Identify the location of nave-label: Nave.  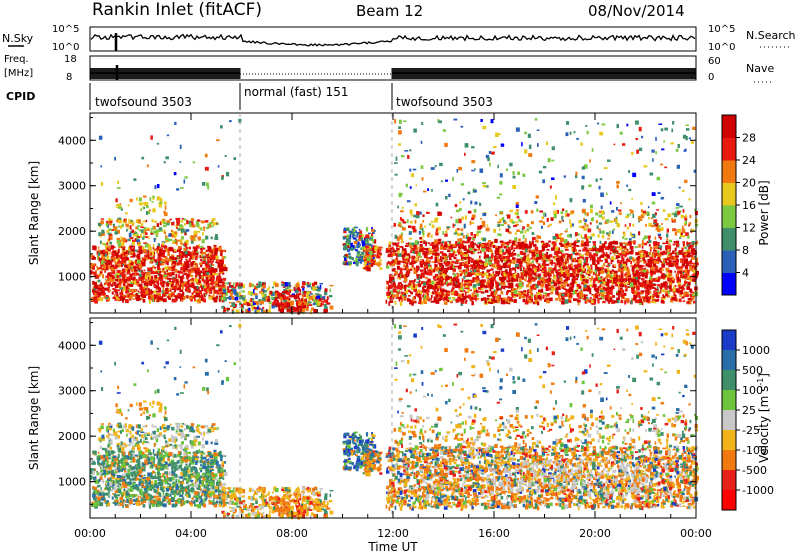
(760, 68).